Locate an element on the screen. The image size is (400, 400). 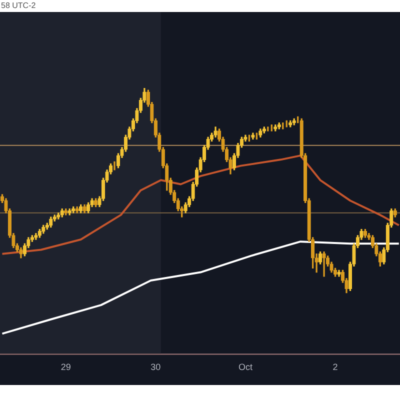
x-tick-label: 30 is located at coordinates (155, 367).